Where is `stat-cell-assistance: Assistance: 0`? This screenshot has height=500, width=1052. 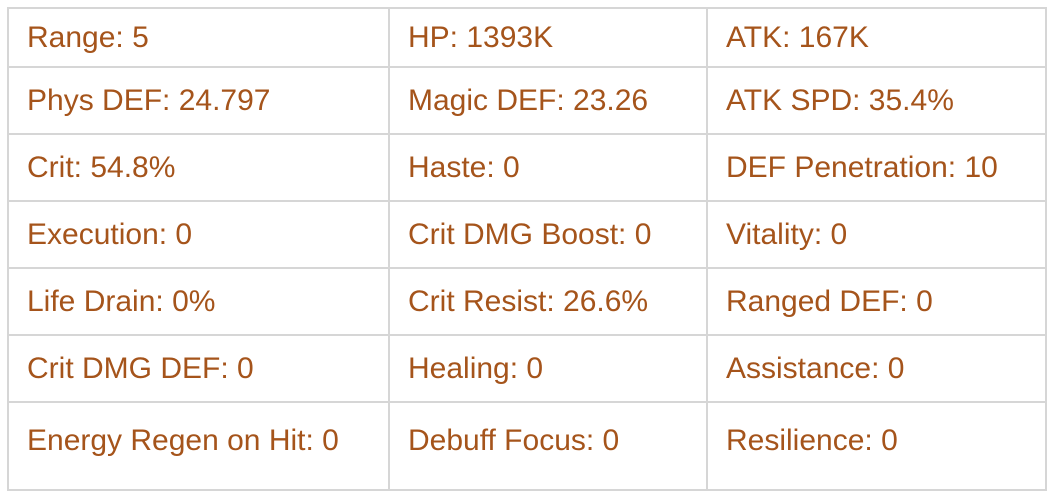 stat-cell-assistance: Assistance: 0 is located at coordinates (876, 368).